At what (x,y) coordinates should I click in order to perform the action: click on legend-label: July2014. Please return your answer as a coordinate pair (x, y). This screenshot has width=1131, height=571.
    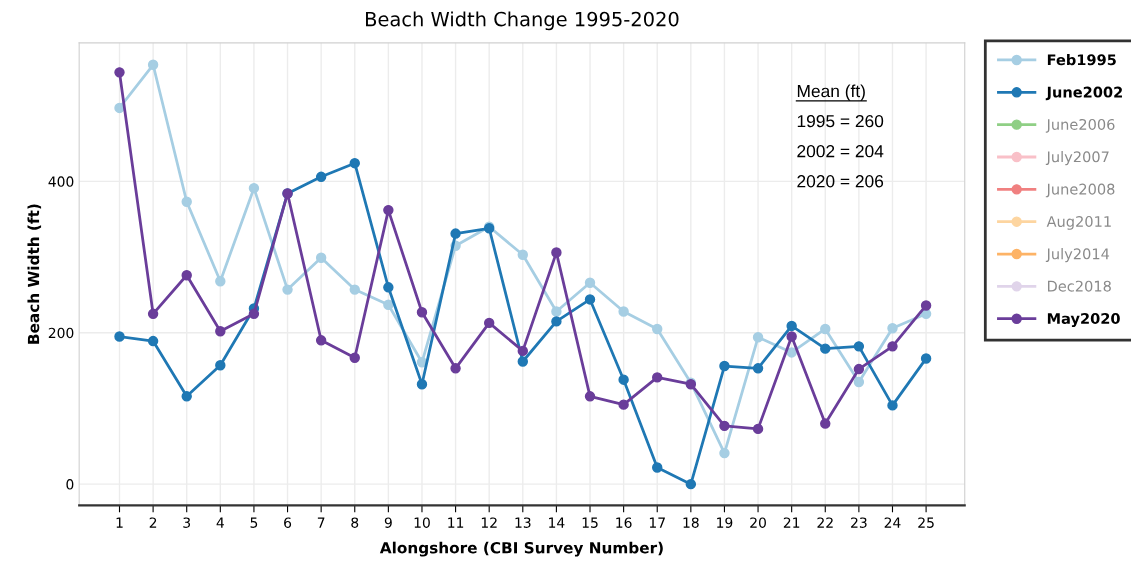
    Looking at the image, I should click on (1077, 255).